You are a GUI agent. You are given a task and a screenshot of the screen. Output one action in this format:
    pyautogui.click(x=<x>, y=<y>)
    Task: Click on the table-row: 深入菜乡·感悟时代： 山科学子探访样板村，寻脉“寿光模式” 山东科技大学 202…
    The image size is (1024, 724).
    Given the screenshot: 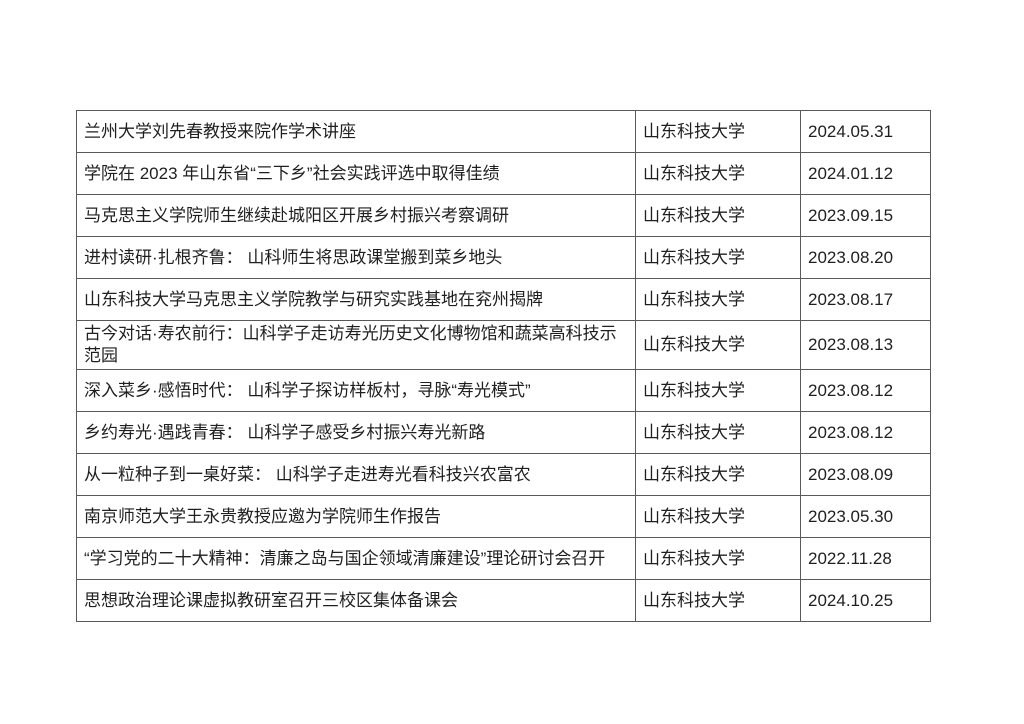 What is the action you would take?
    pyautogui.click(x=503, y=390)
    